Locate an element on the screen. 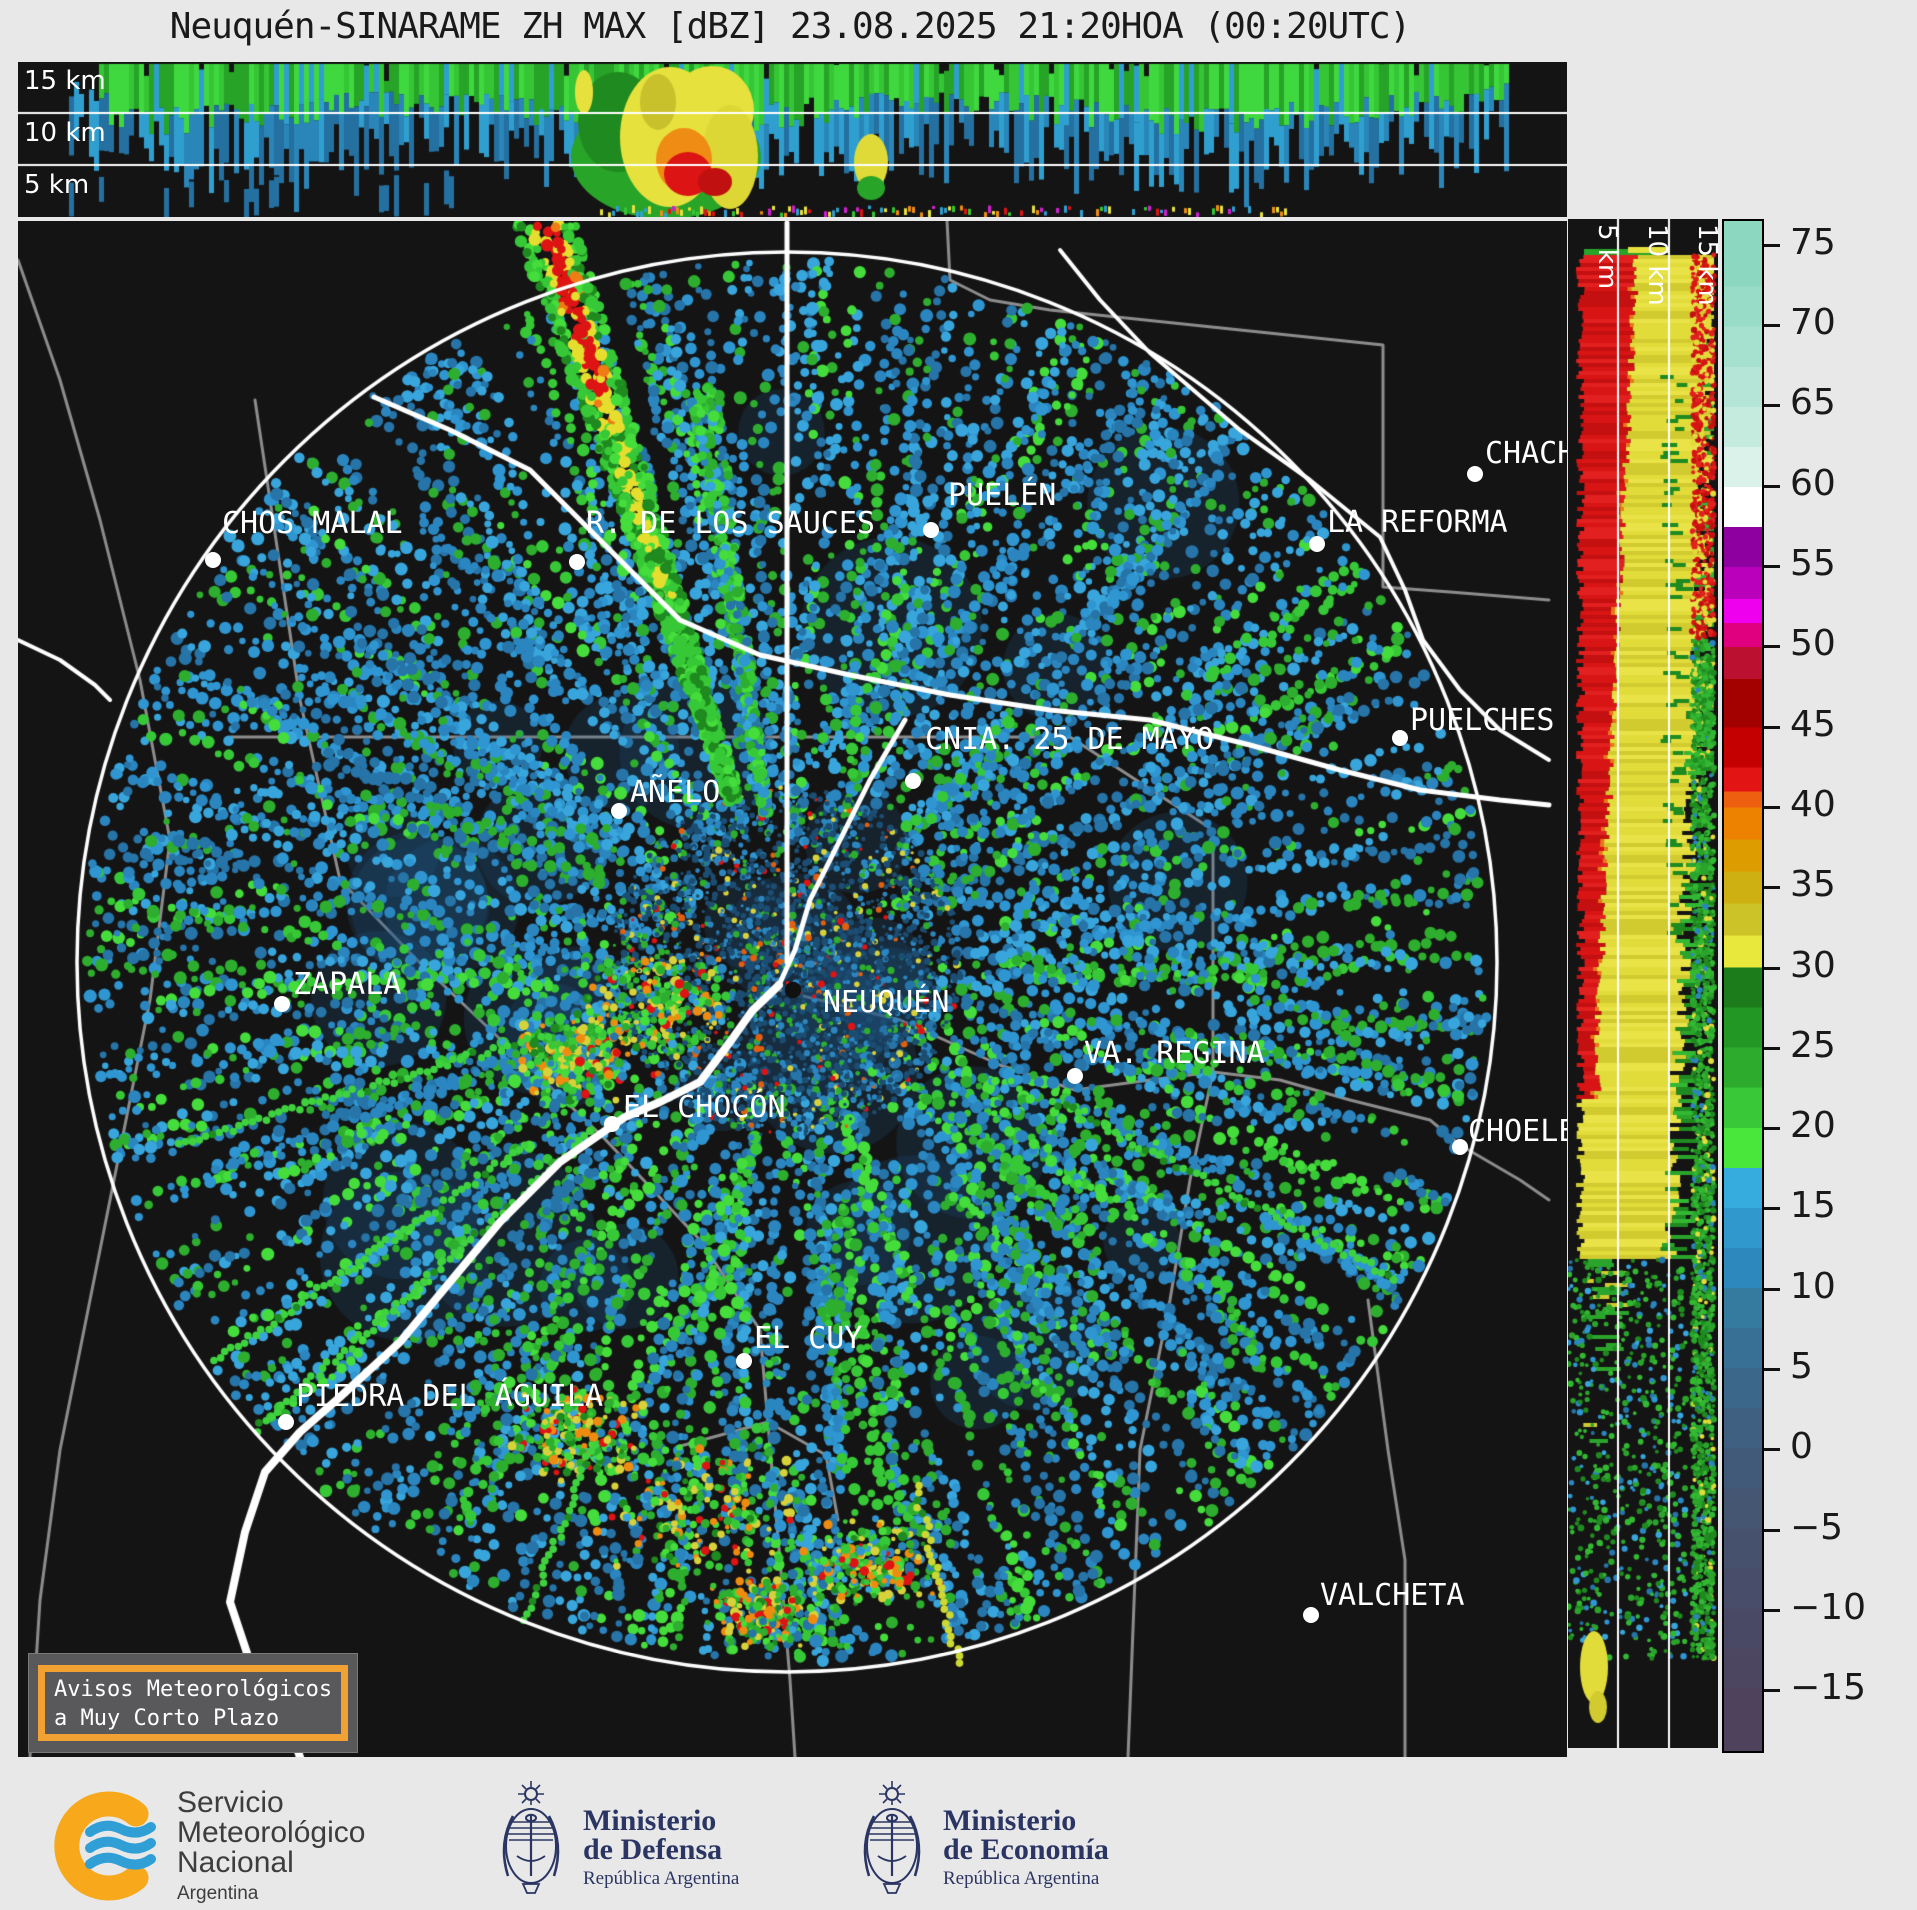 The image size is (1917, 1910). city-label: CHACHA is located at coordinates (1526, 453).